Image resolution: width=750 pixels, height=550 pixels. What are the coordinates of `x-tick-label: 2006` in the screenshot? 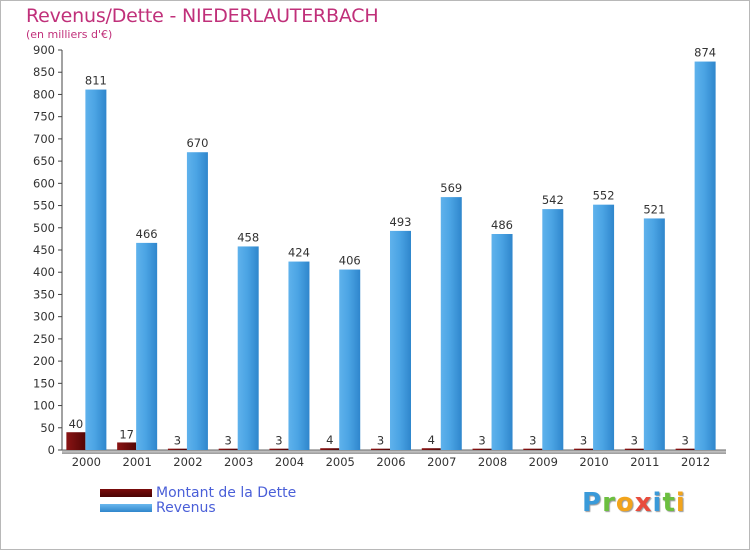 It's located at (390, 462).